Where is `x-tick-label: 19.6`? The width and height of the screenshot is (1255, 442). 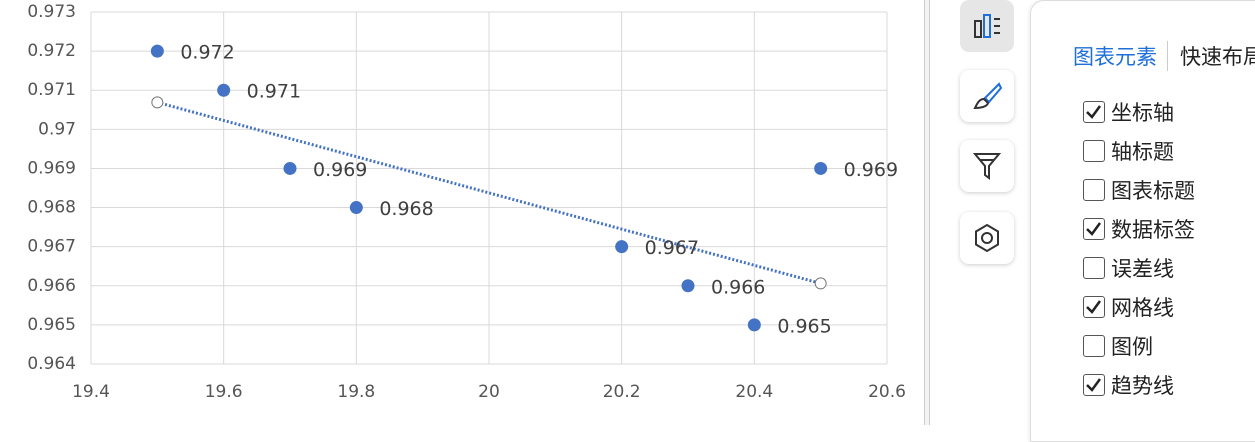
x-tick-label: 19.6 is located at coordinates (224, 392).